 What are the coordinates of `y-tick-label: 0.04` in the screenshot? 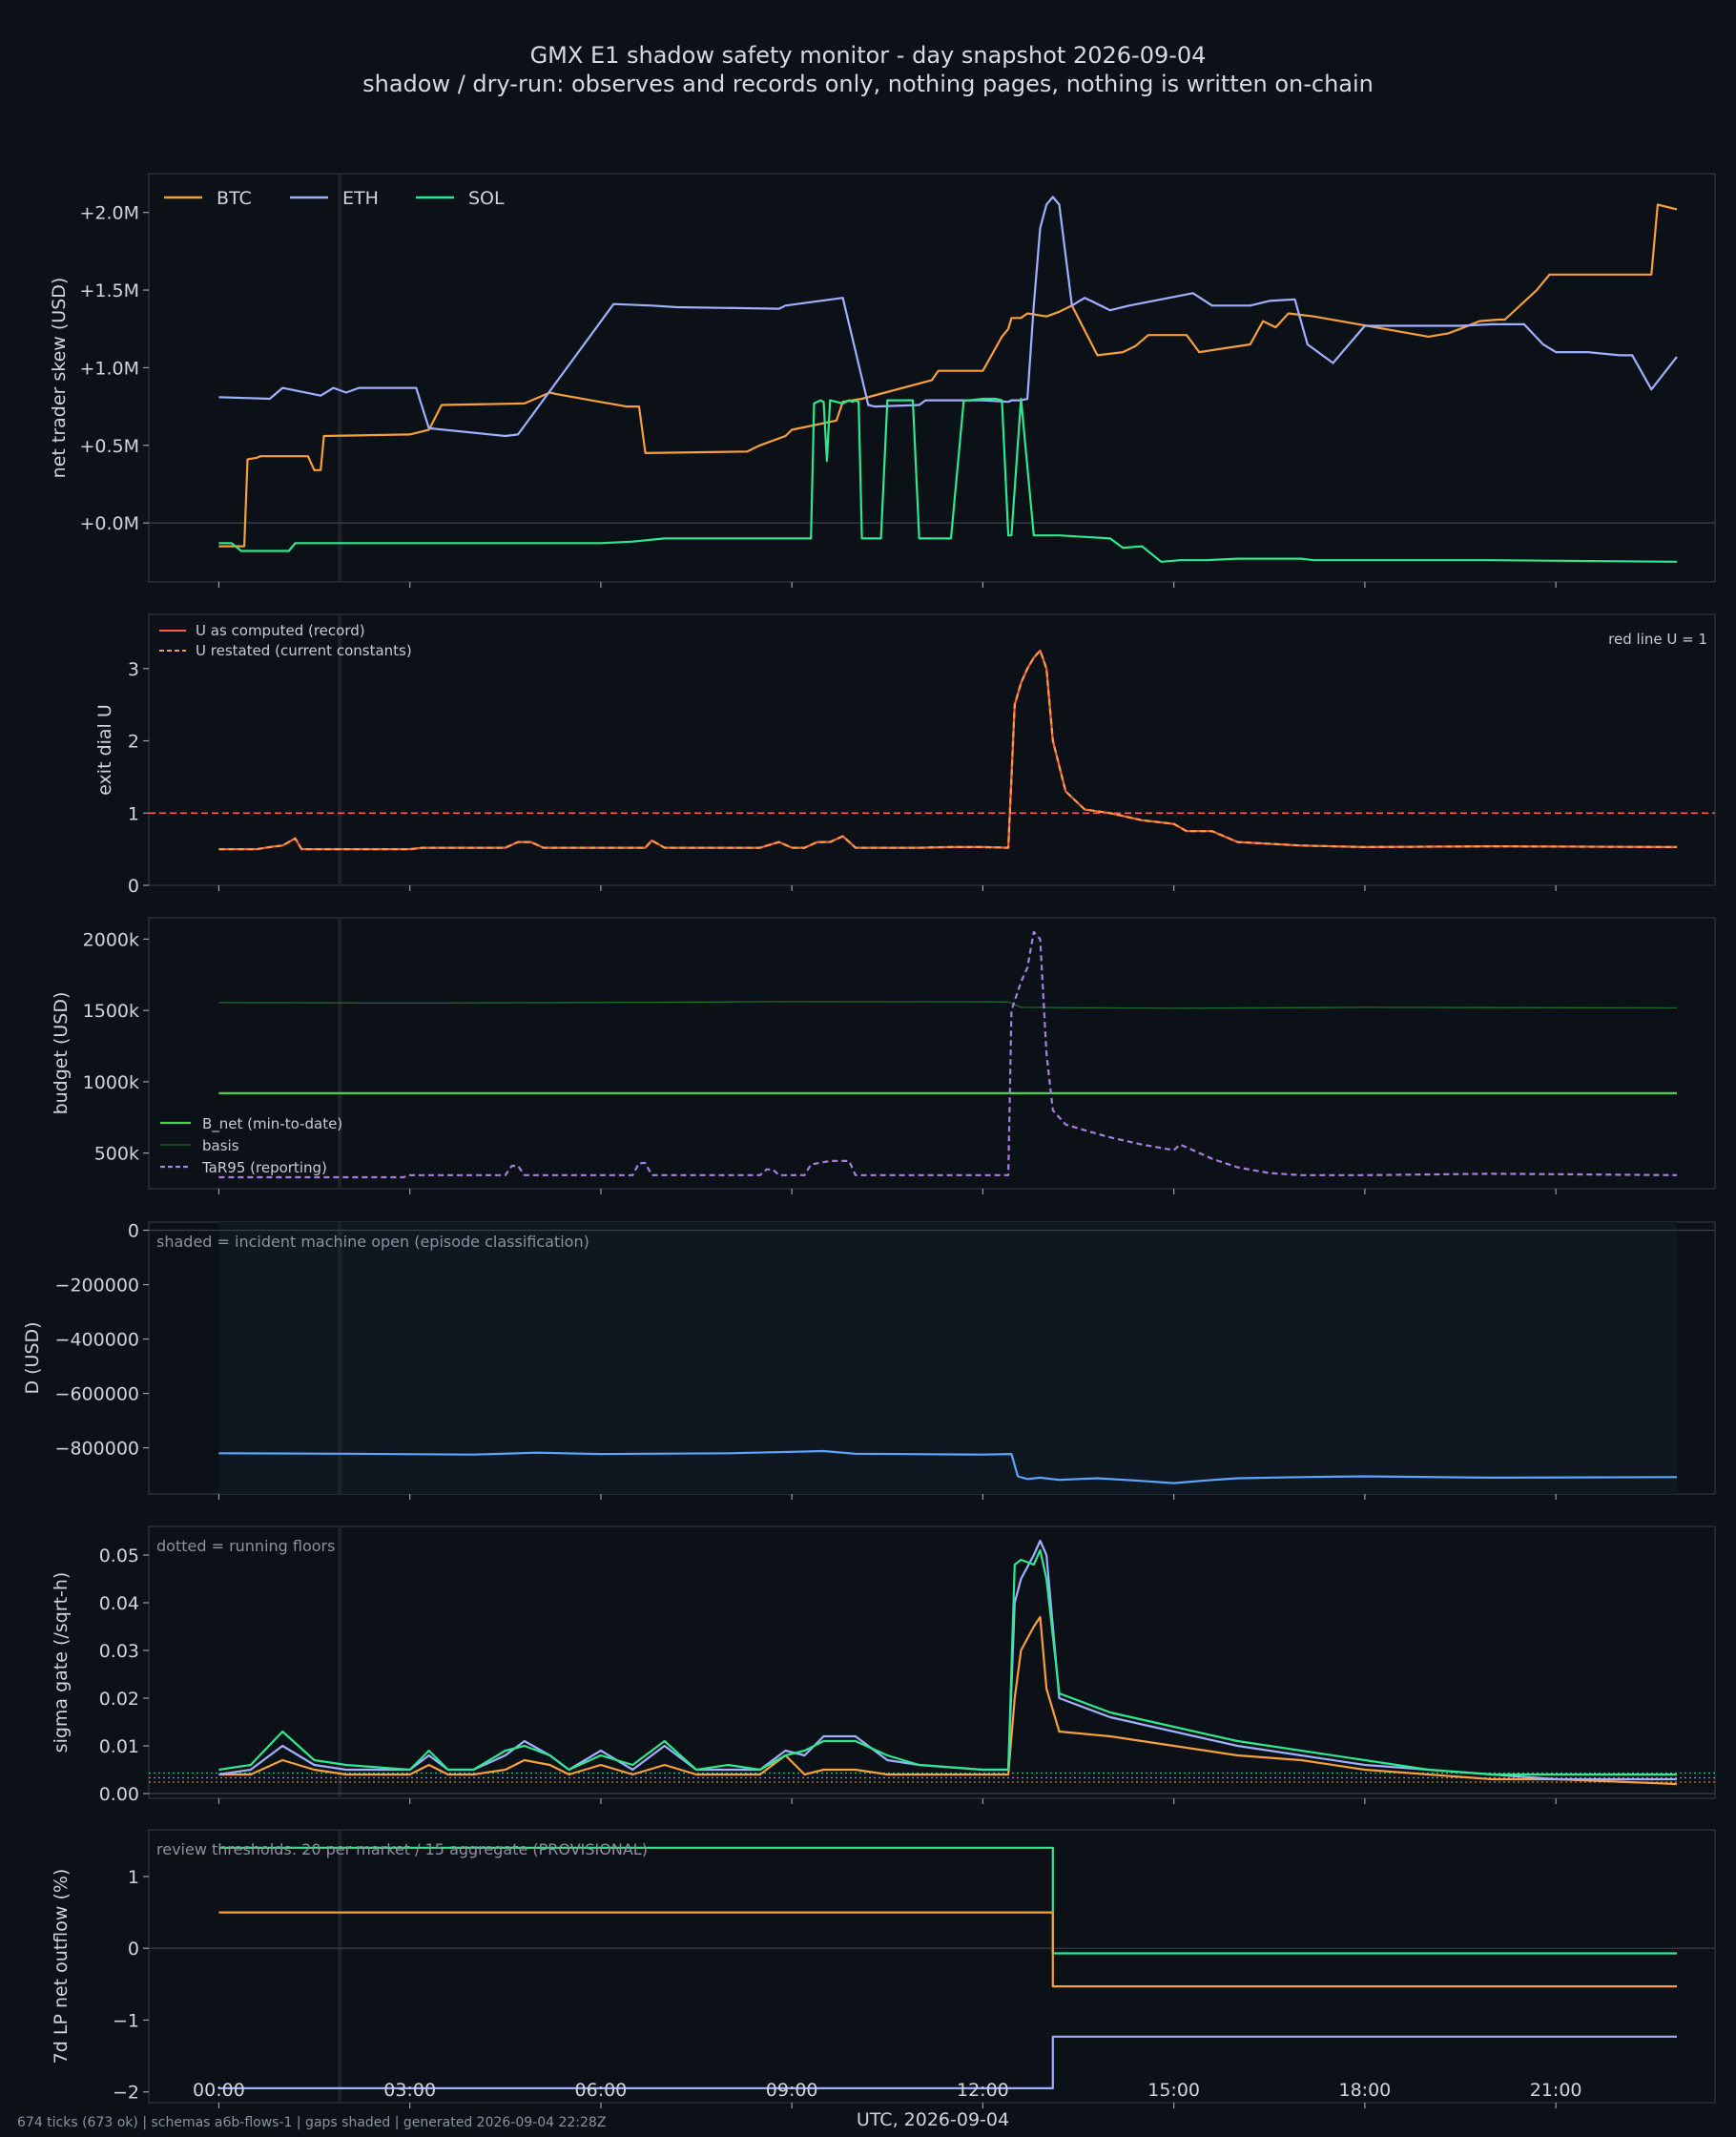 It's located at (119, 1603).